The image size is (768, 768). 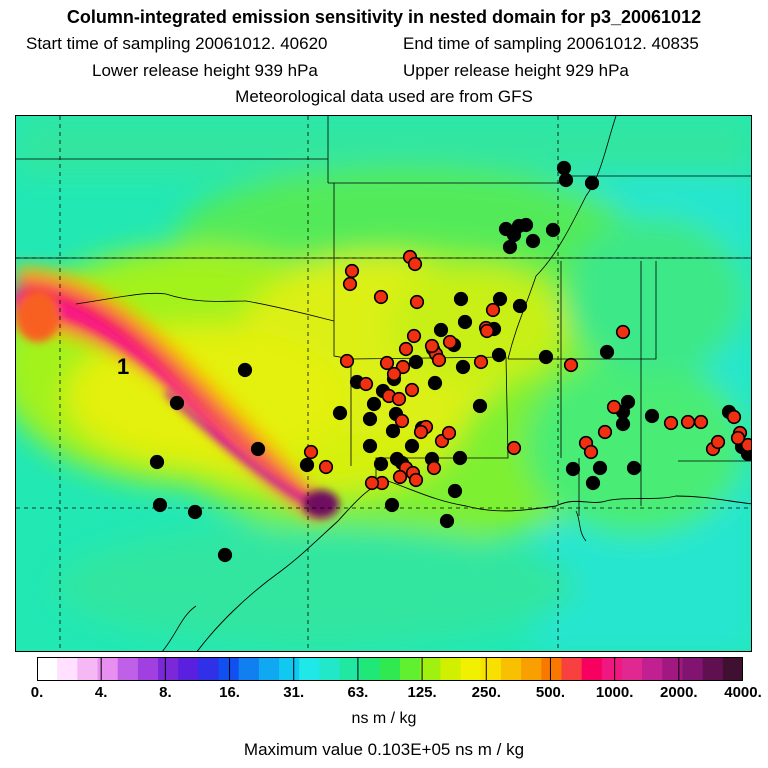 I want to click on legend-tick-label: 8., so click(x=165, y=692).